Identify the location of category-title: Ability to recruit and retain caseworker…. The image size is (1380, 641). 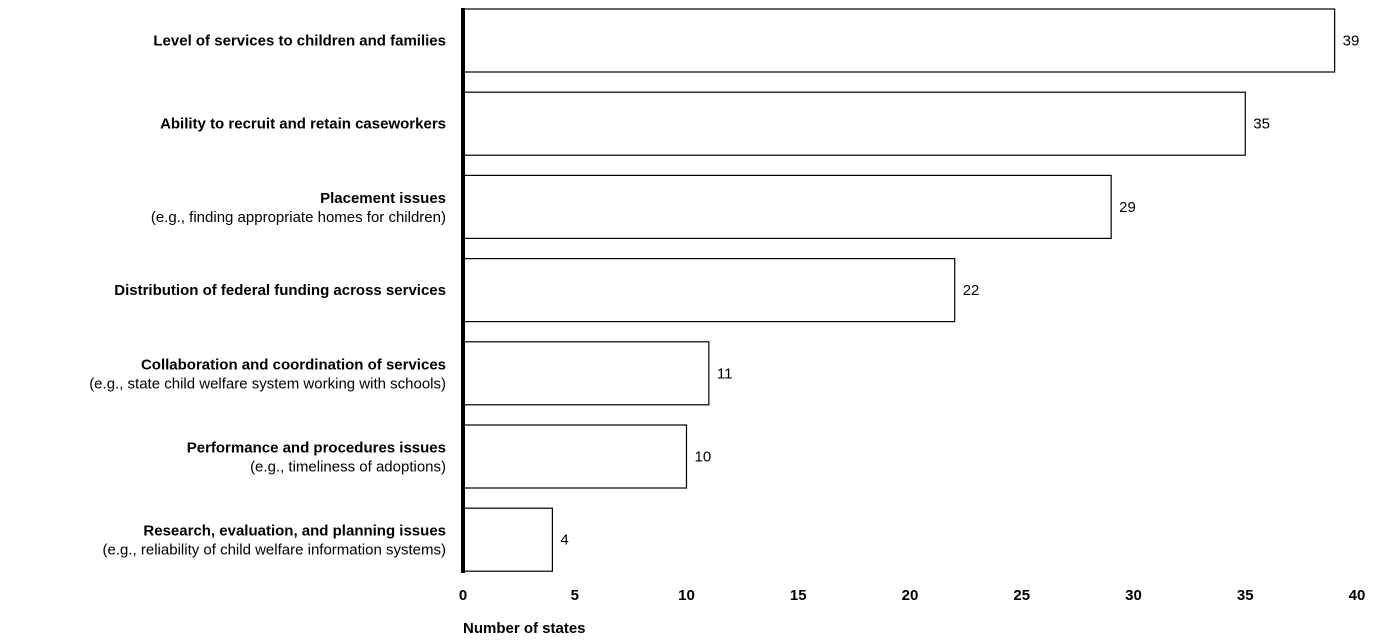
(303, 124).